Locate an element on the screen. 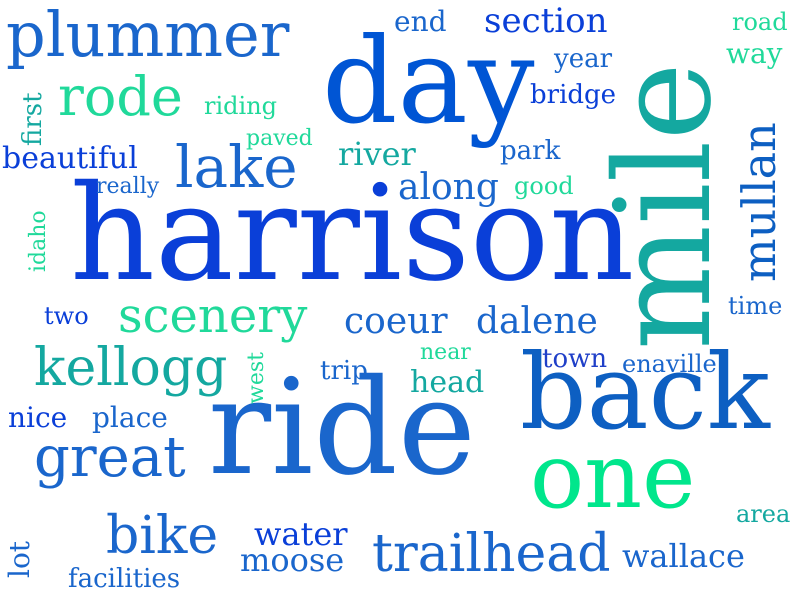 This screenshot has width=800, height=600. word-west: west is located at coordinates (256, 378).